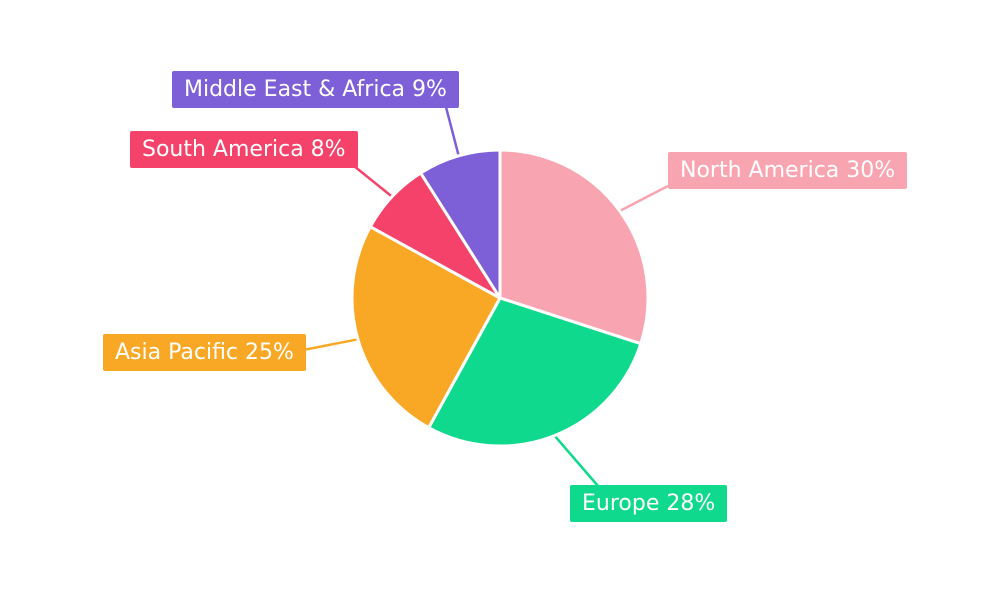 This screenshot has height=600, width=1000. What do you see at coordinates (244, 149) in the screenshot?
I see `slice-label-south-america: South America 8%` at bounding box center [244, 149].